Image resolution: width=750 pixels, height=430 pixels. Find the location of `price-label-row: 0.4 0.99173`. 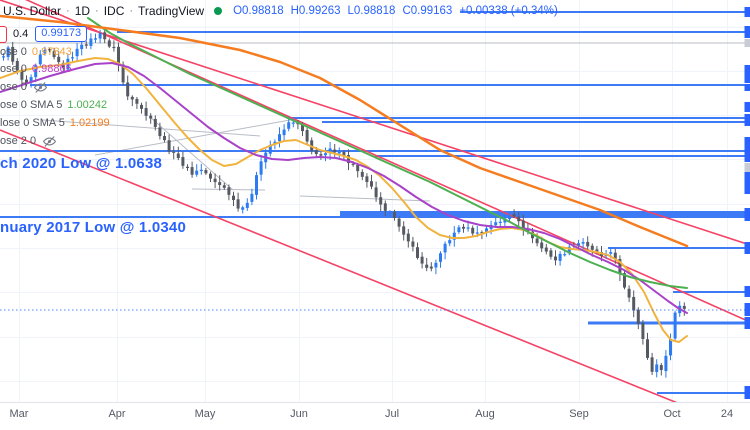

price-label-row: 0.4 0.99173 is located at coordinates (44, 34).